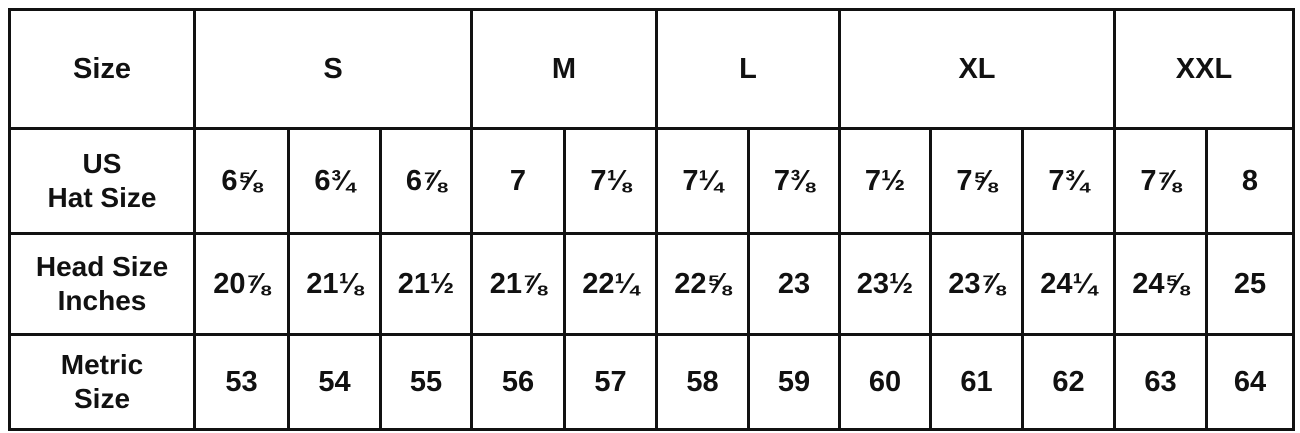  Describe the element at coordinates (102, 197) in the screenshot. I see `row-label-line2: Hat Size` at that location.